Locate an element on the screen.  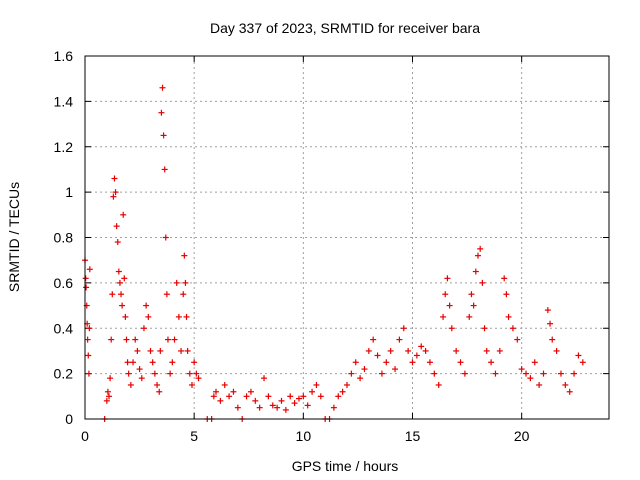
x-tick-label: 20 is located at coordinates (522, 436).